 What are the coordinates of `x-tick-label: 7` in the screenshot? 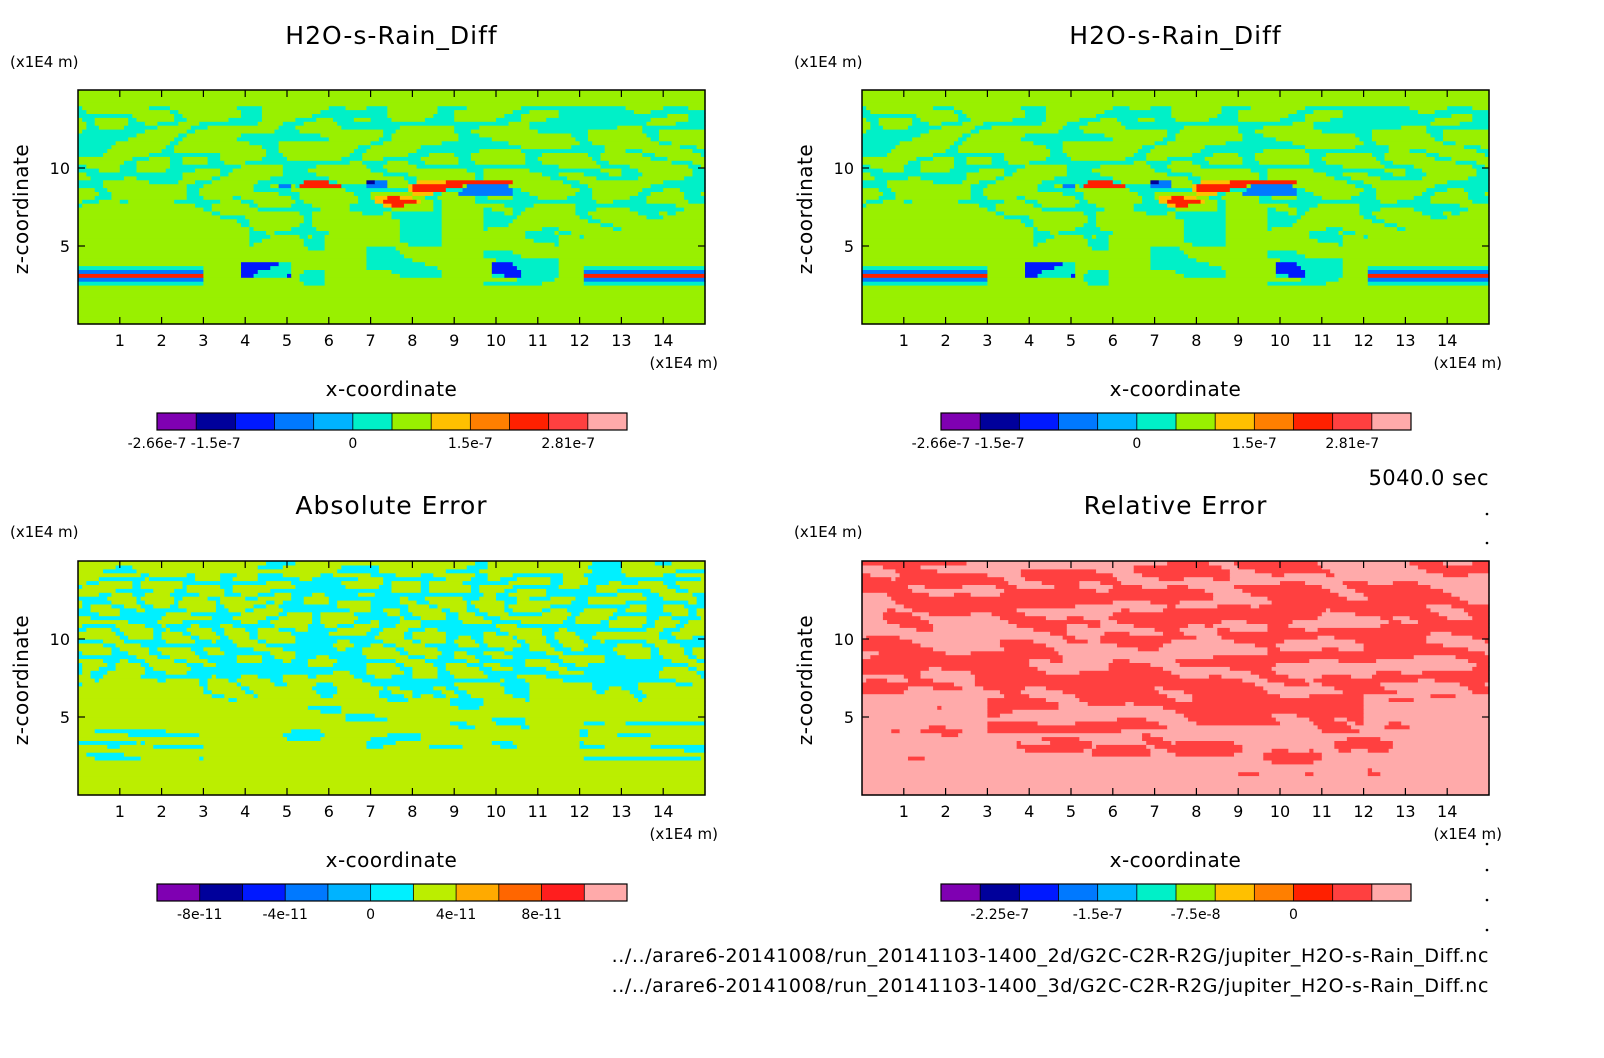 It's located at (1155, 340).